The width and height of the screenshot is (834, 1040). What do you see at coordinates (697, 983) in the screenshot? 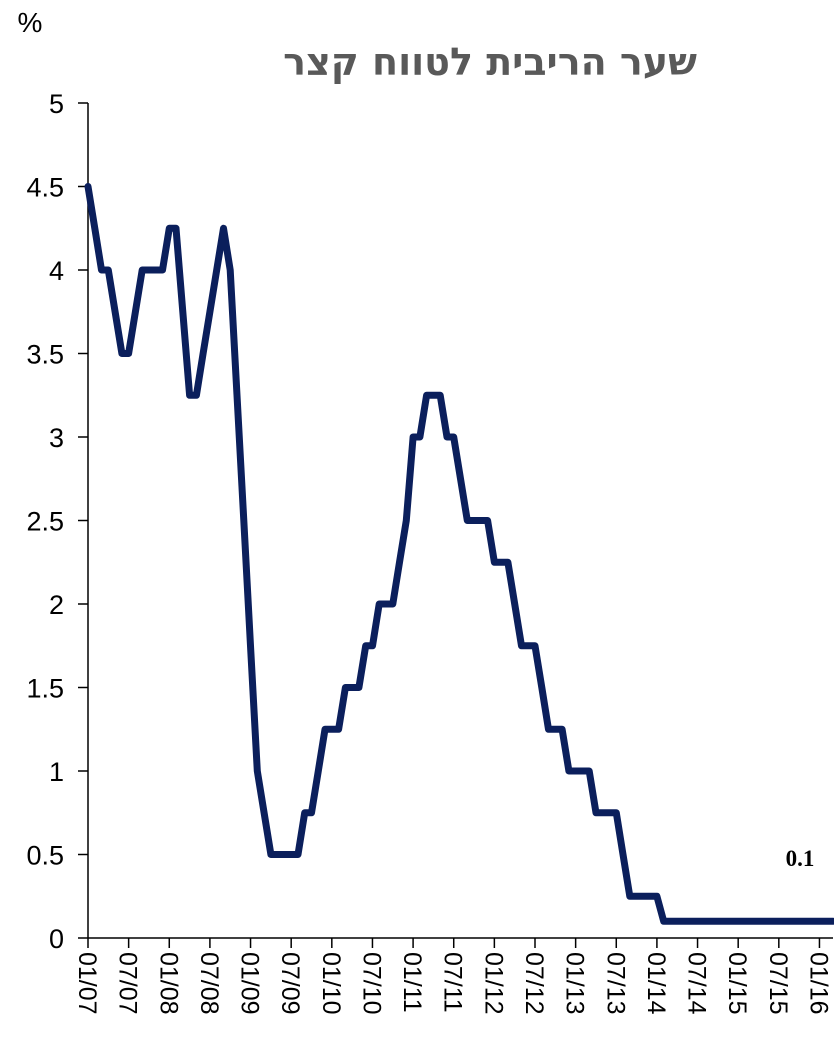
I see `x-tick-label: 07/14` at bounding box center [697, 983].